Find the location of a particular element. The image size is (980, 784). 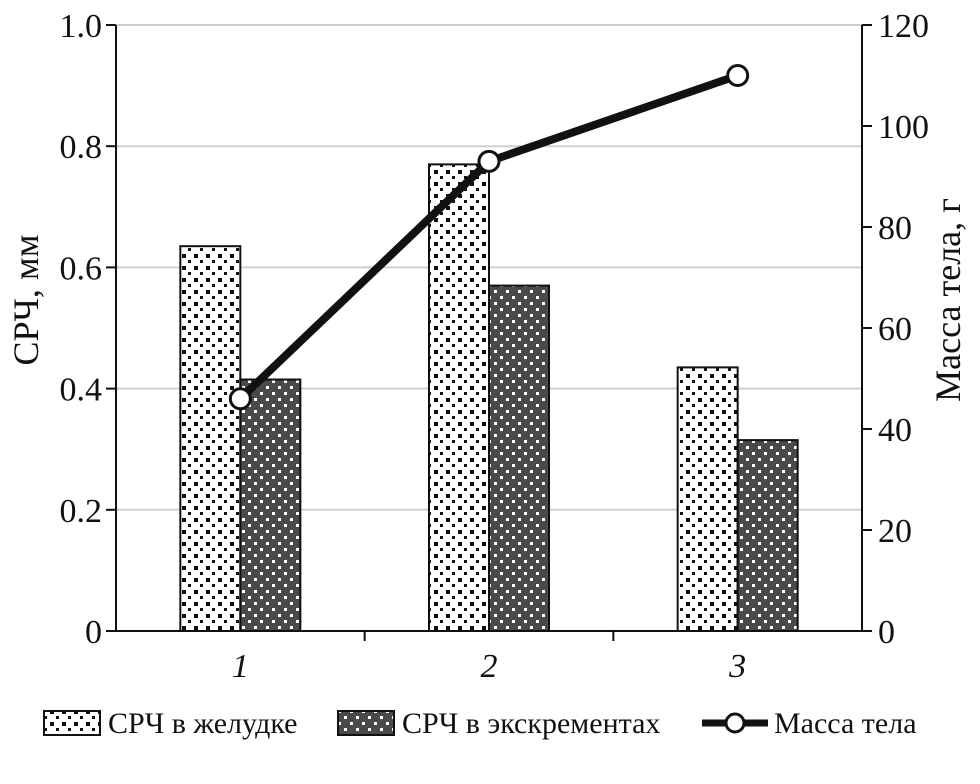

x-tick-label: 3 is located at coordinates (737, 666).